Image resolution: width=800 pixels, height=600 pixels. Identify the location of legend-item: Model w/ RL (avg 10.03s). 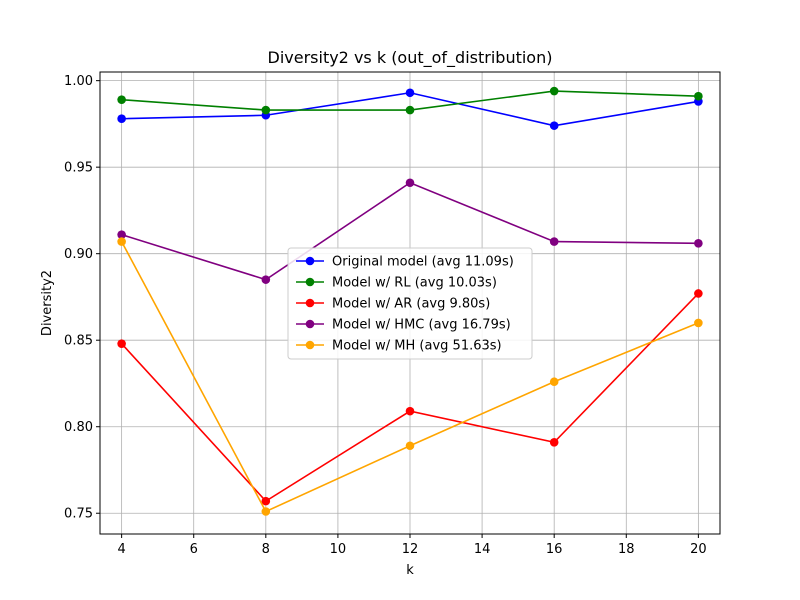
(396, 283).